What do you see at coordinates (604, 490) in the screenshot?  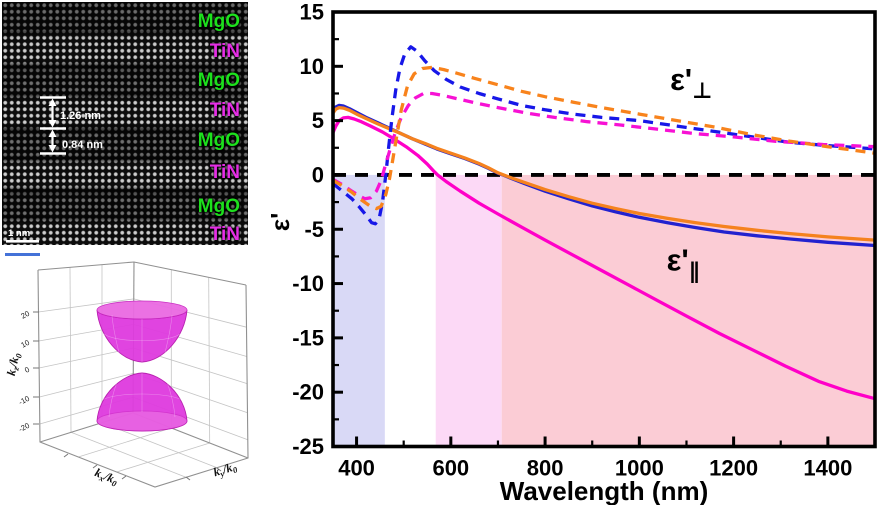 I see `x-axis-title: Wavelength (nm)` at bounding box center [604, 490].